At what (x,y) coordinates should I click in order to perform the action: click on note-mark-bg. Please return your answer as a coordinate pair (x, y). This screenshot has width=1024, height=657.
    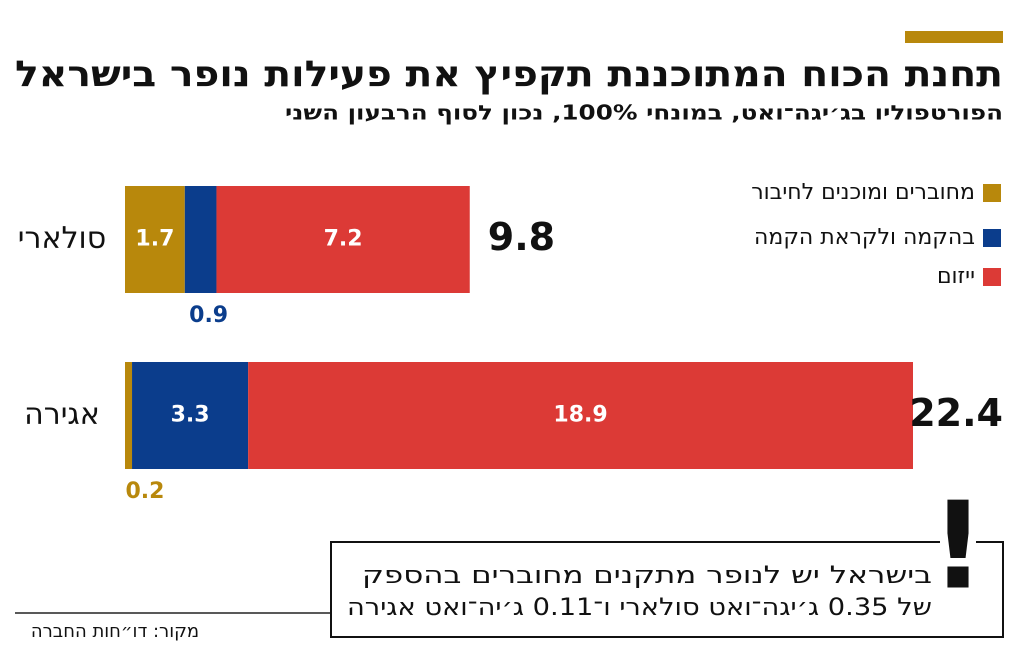
    Looking at the image, I should click on (958, 555).